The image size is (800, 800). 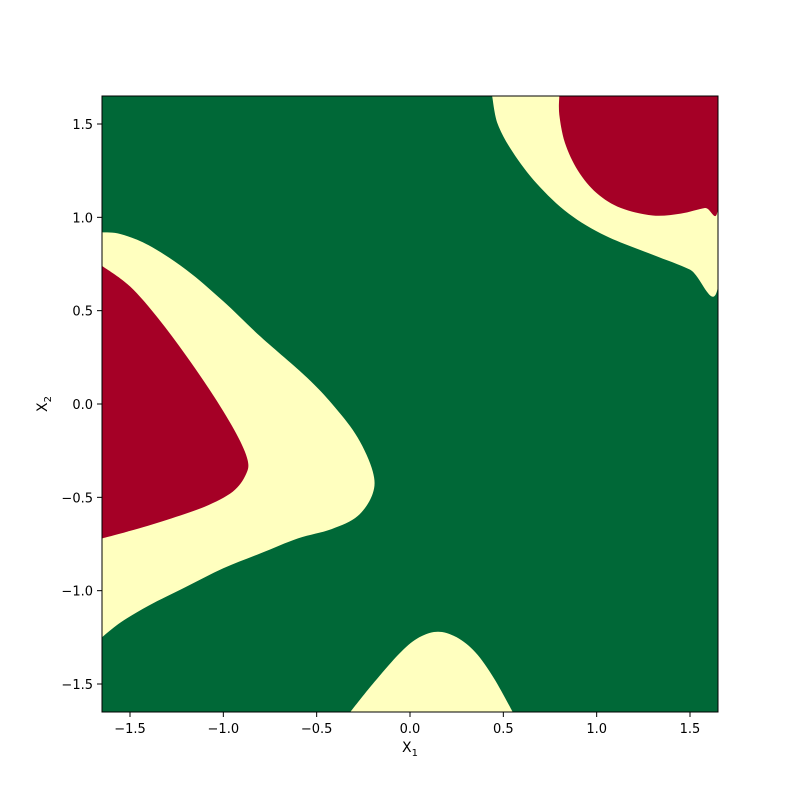 I want to click on x-tick-label: 0.0, so click(x=410, y=729).